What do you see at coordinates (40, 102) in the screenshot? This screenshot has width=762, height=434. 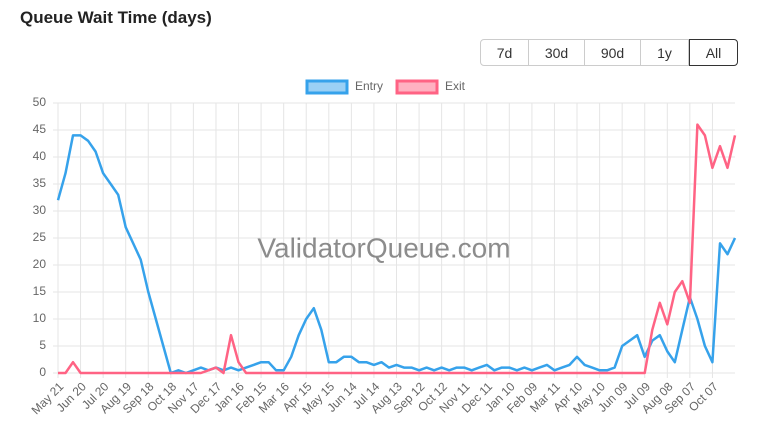 I see `y-tick-label: 50` at bounding box center [40, 102].